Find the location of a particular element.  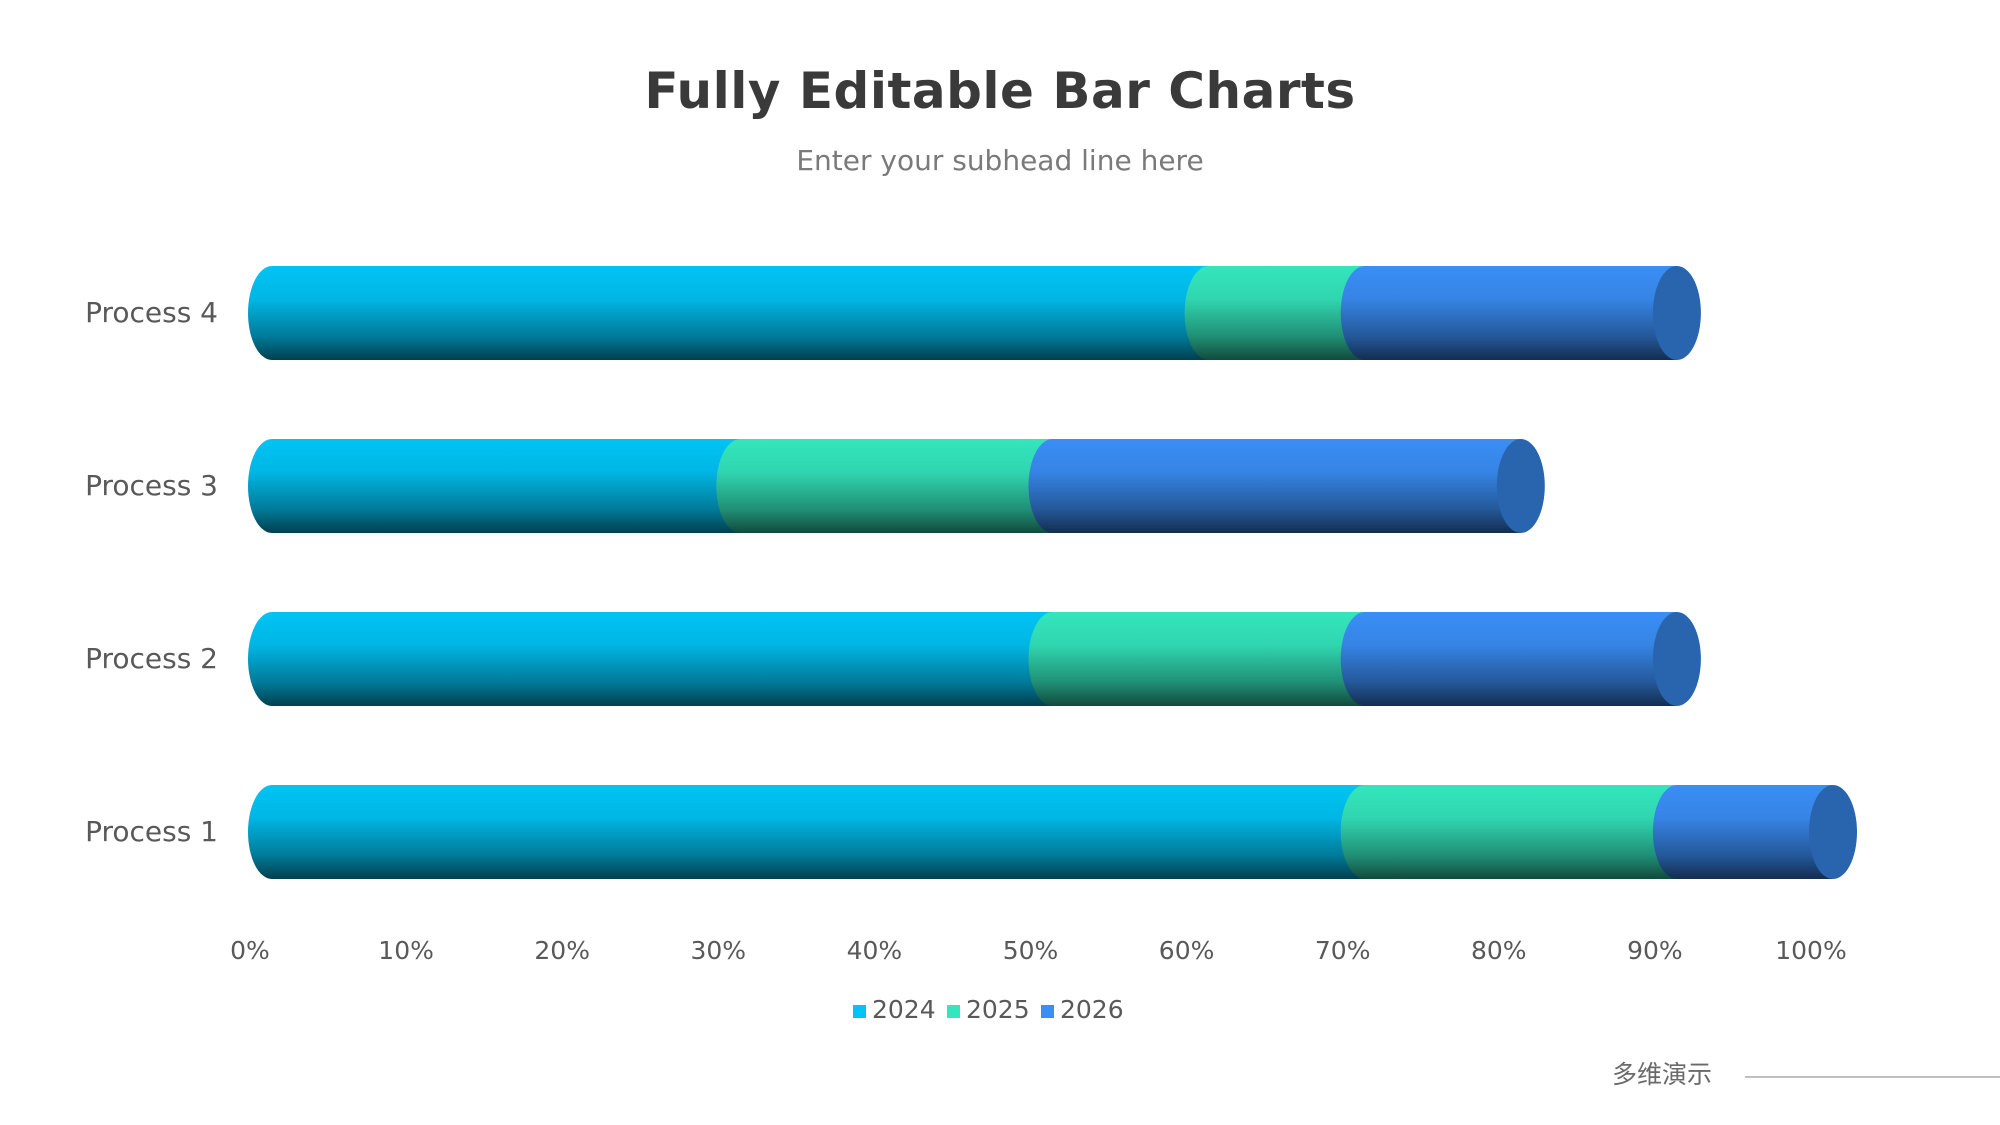

category-label: Process 4 is located at coordinates (151, 312).